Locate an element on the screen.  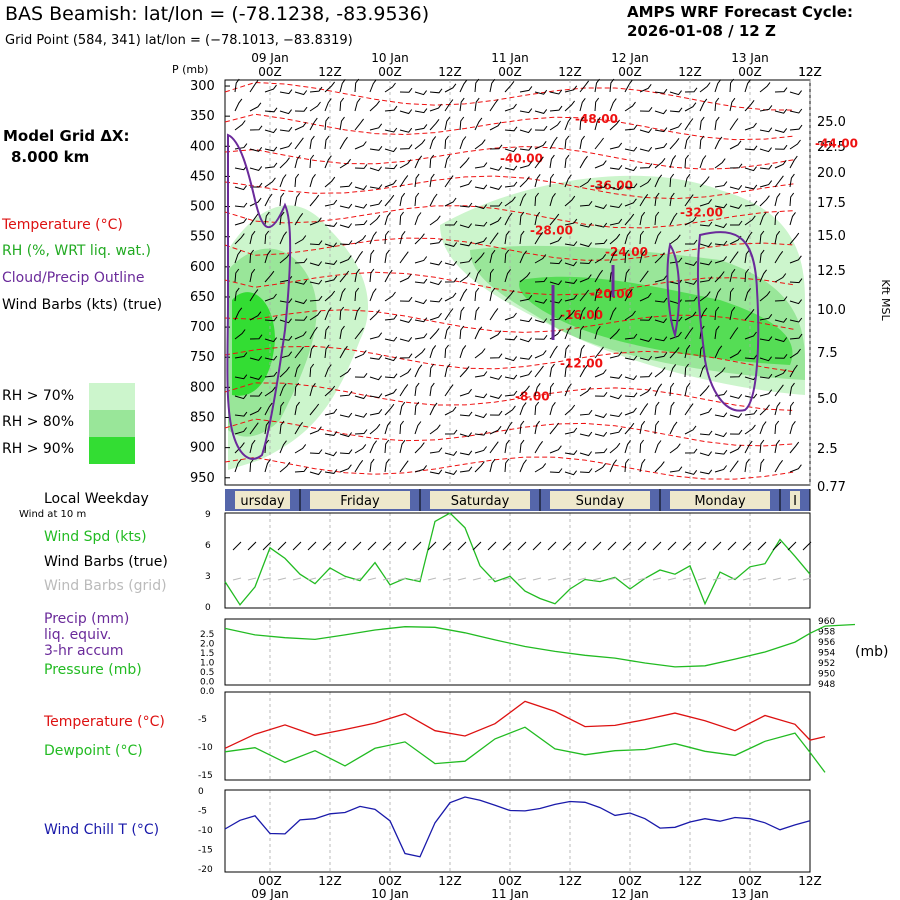
rh80-swatch is located at coordinates (112, 423).